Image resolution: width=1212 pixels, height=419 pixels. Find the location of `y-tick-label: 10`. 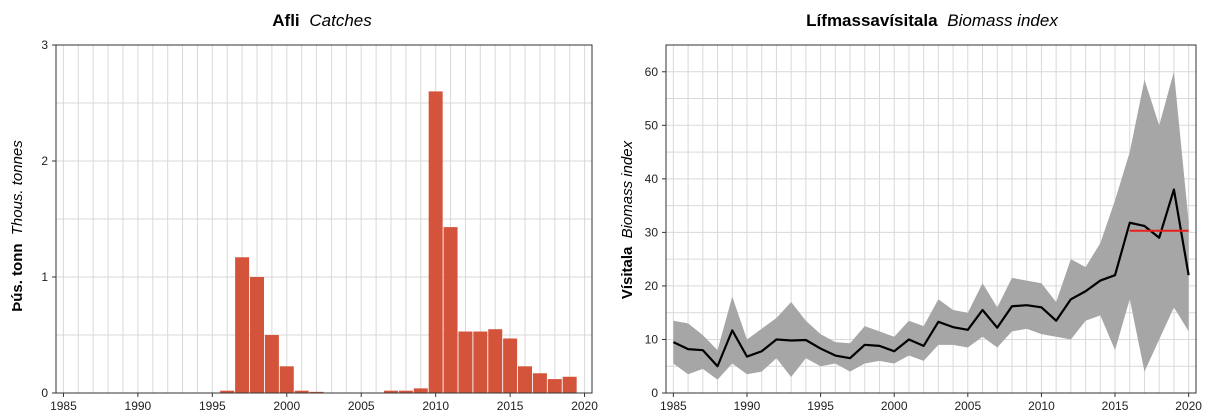

y-tick-label: 10 is located at coordinates (652, 339).